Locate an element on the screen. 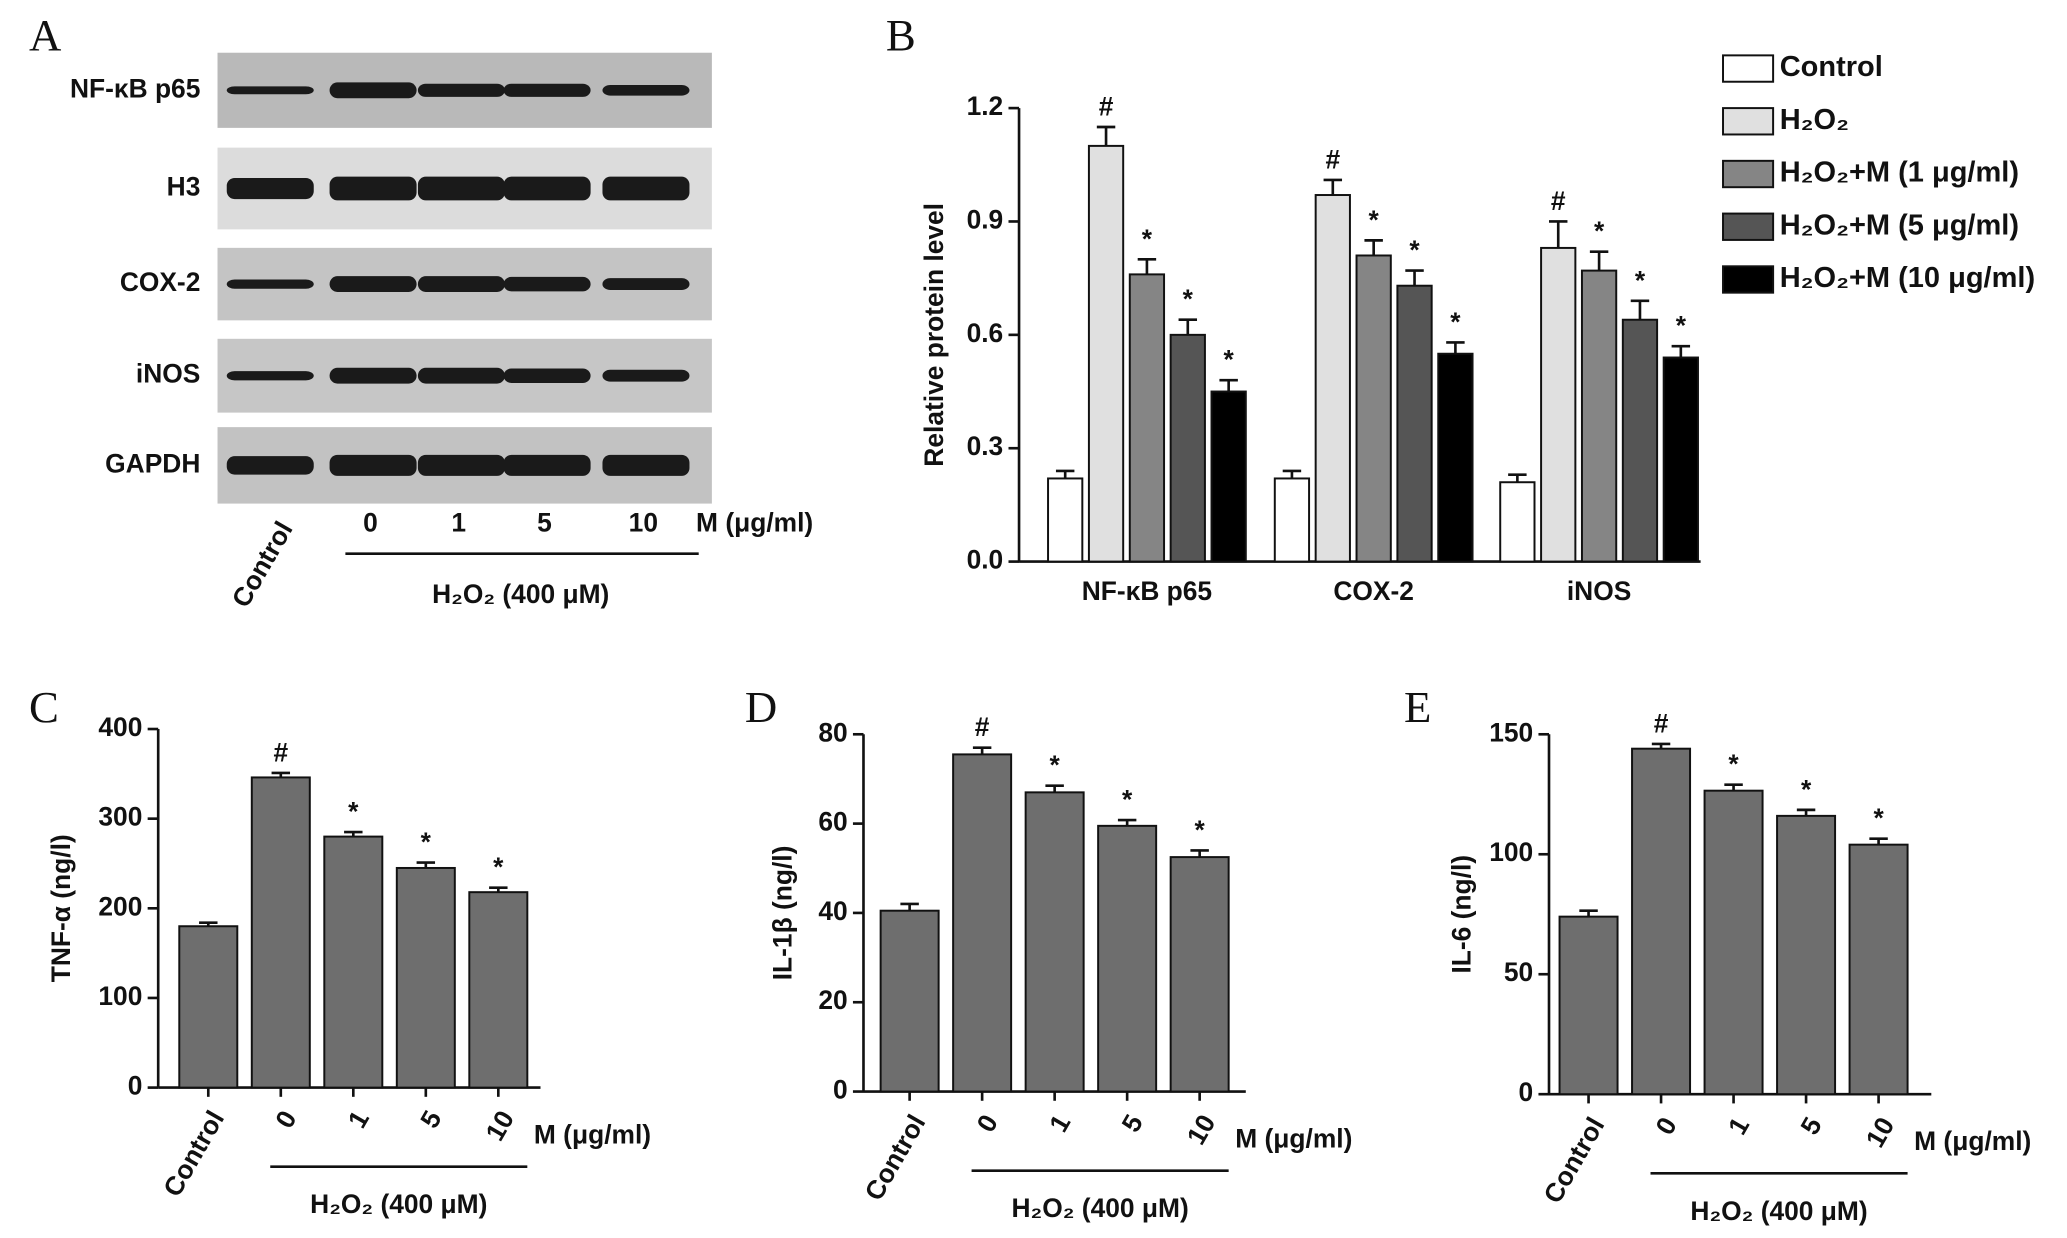 The height and width of the screenshot is (1238, 2067). blot-lane-label: Control is located at coordinates (262, 564).